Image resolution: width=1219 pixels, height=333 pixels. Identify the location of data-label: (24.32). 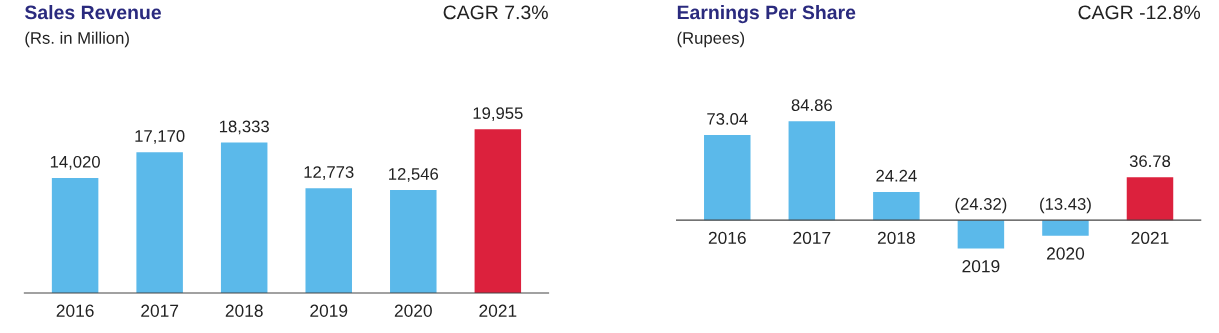
(981, 205).